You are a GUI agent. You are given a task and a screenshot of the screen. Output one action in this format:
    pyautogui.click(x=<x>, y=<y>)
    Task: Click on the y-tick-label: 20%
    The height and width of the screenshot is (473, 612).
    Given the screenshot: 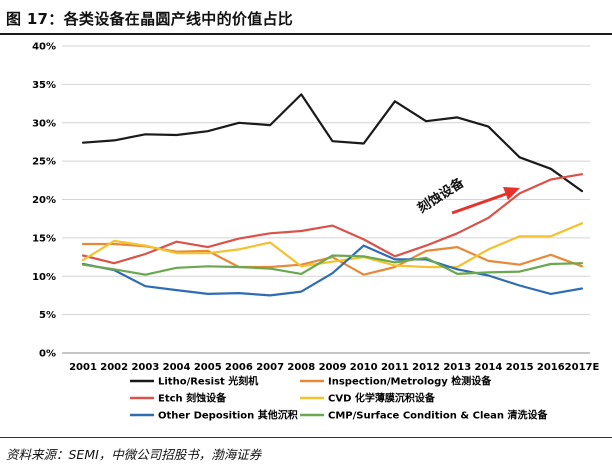 What is the action you would take?
    pyautogui.click(x=44, y=200)
    